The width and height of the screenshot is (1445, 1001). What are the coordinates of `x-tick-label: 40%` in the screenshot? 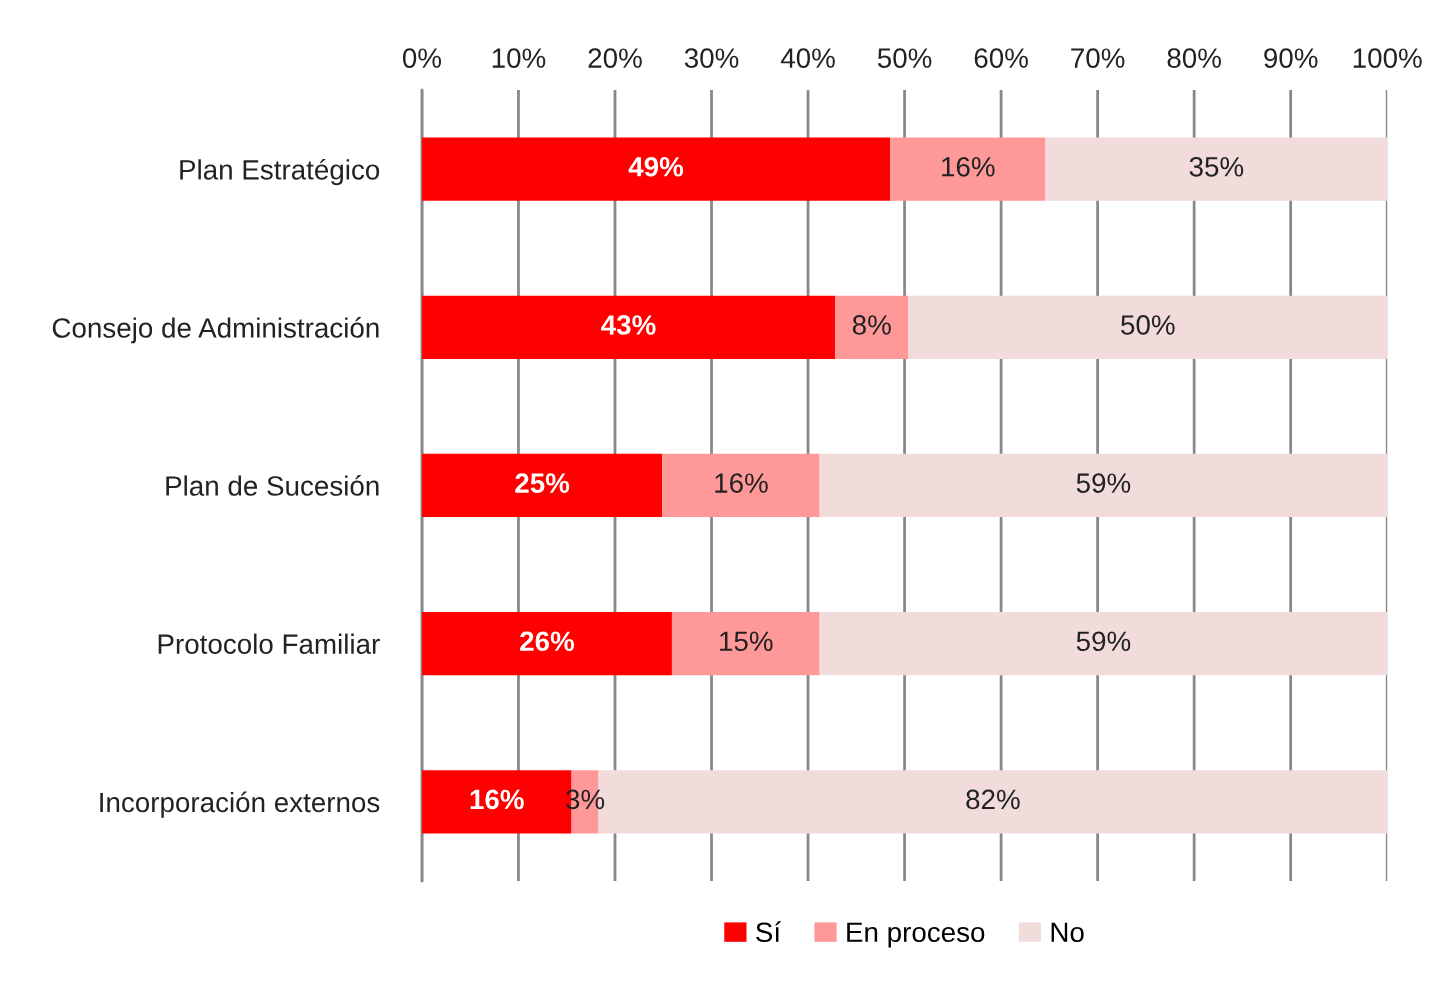 It's located at (807, 58).